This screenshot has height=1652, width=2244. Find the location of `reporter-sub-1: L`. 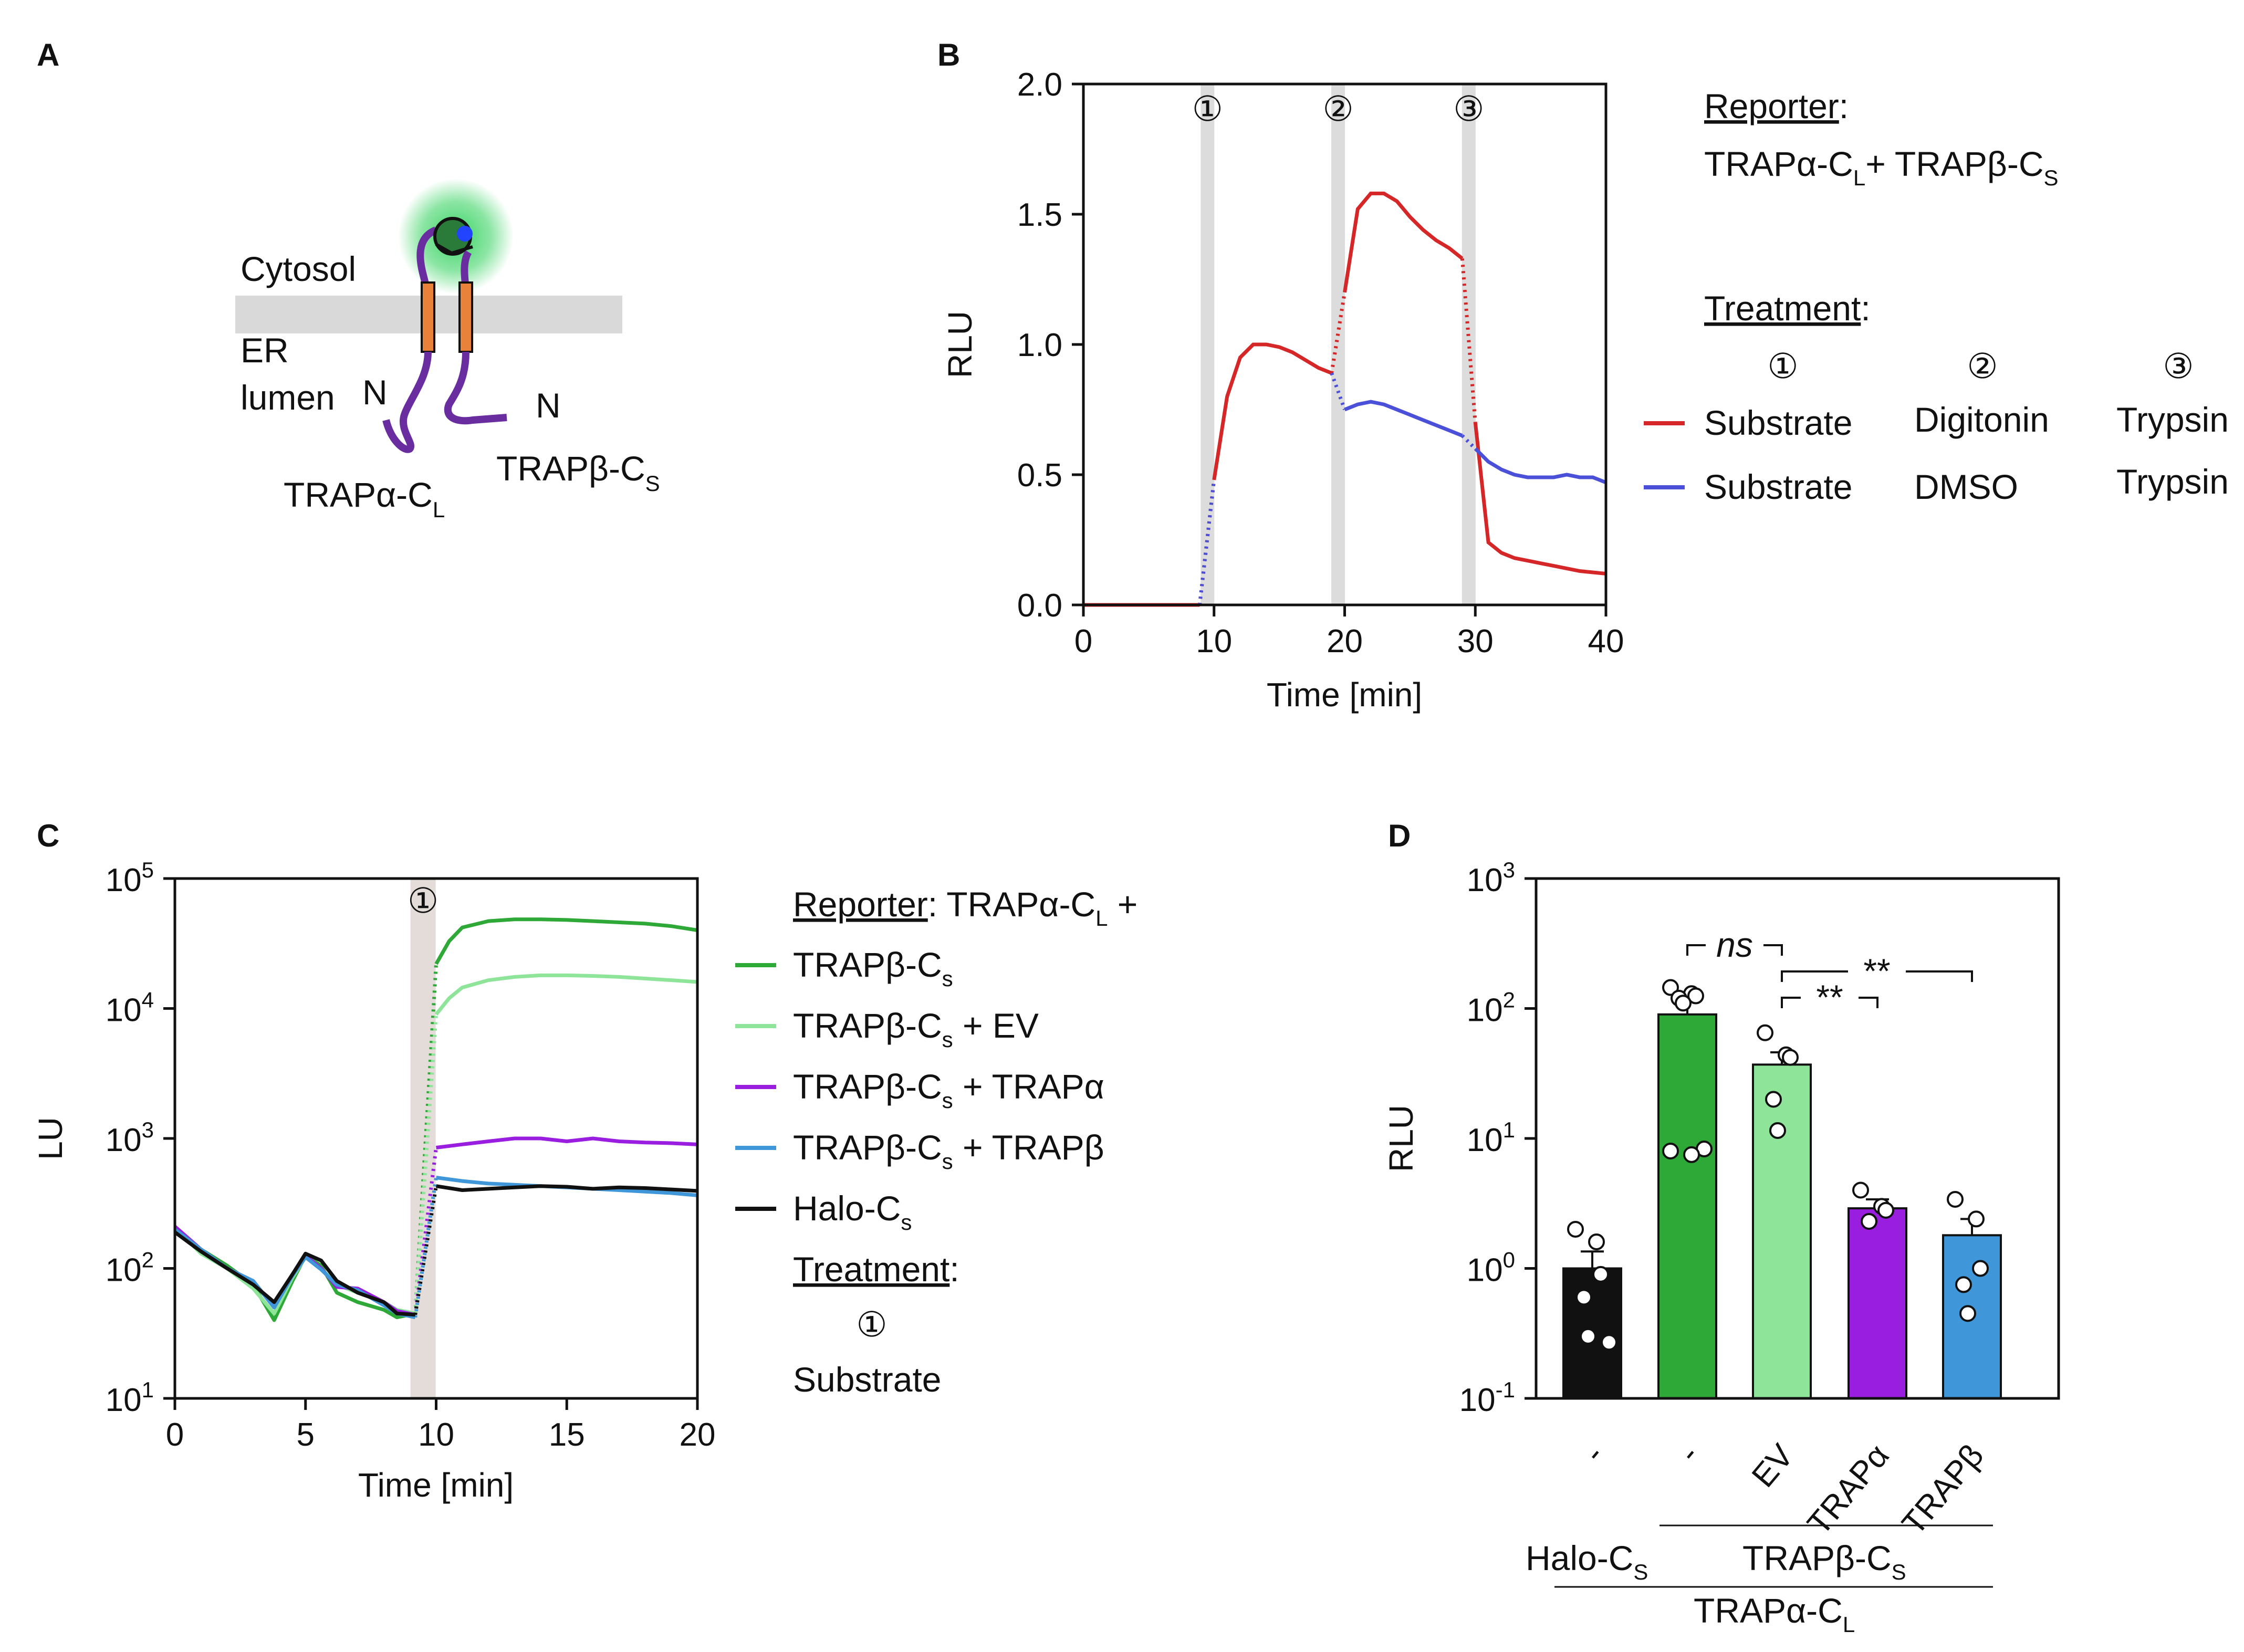

reporter-sub-1: L is located at coordinates (1859, 178).